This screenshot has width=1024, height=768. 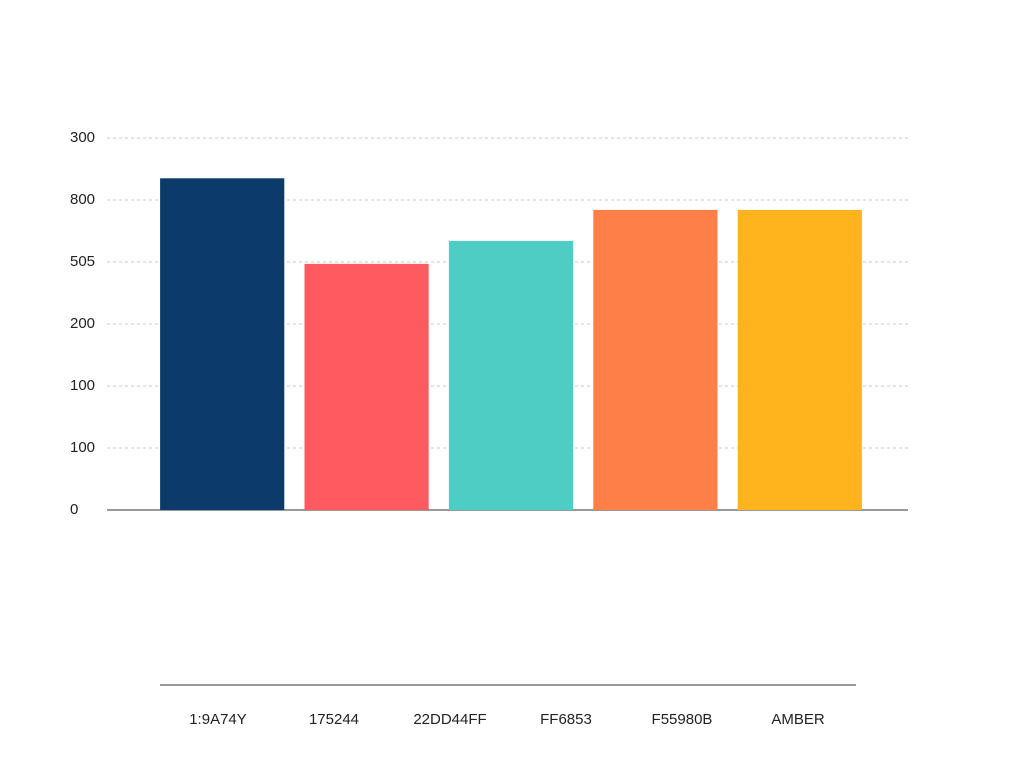 What do you see at coordinates (682, 719) in the screenshot?
I see `x-label: F55980B` at bounding box center [682, 719].